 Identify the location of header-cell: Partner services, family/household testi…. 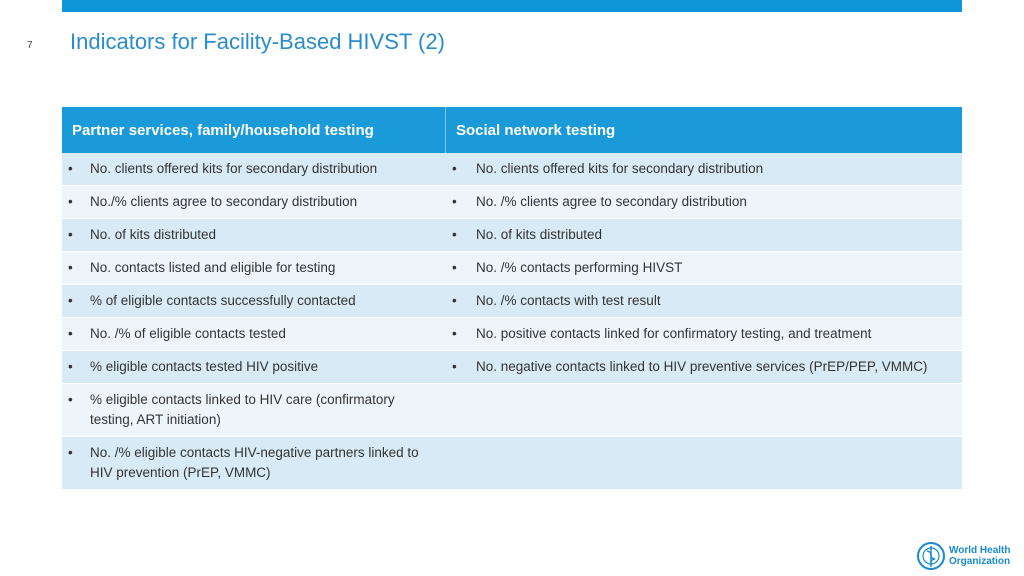
(254, 130).